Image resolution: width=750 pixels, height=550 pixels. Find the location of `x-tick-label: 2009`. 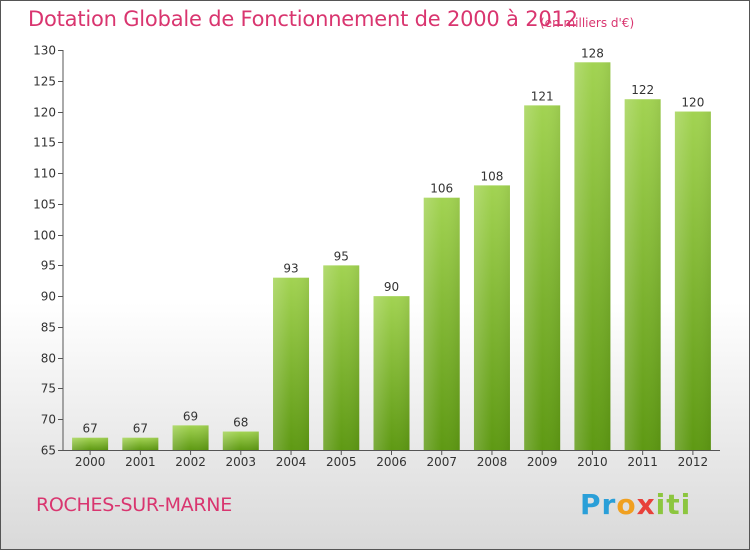

x-tick-label: 2009 is located at coordinates (542, 462).